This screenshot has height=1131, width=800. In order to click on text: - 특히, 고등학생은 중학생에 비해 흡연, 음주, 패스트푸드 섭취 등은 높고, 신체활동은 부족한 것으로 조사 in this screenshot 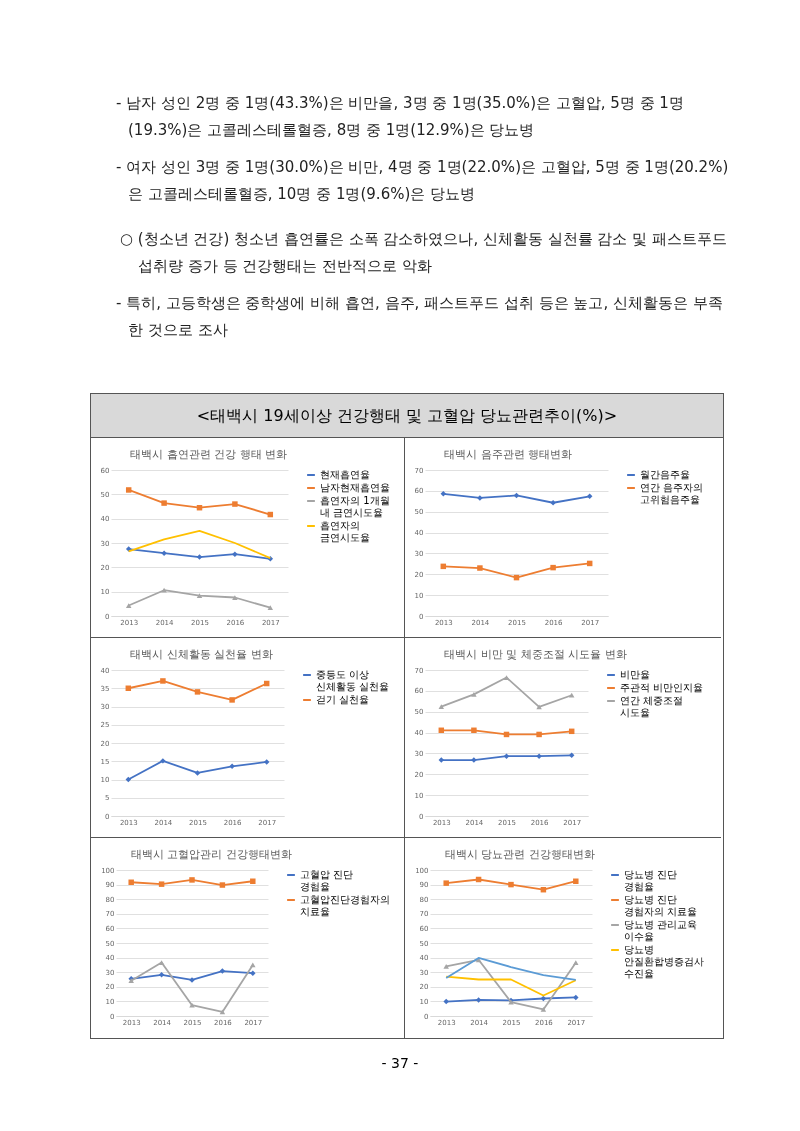, I will do `click(419, 317)`.